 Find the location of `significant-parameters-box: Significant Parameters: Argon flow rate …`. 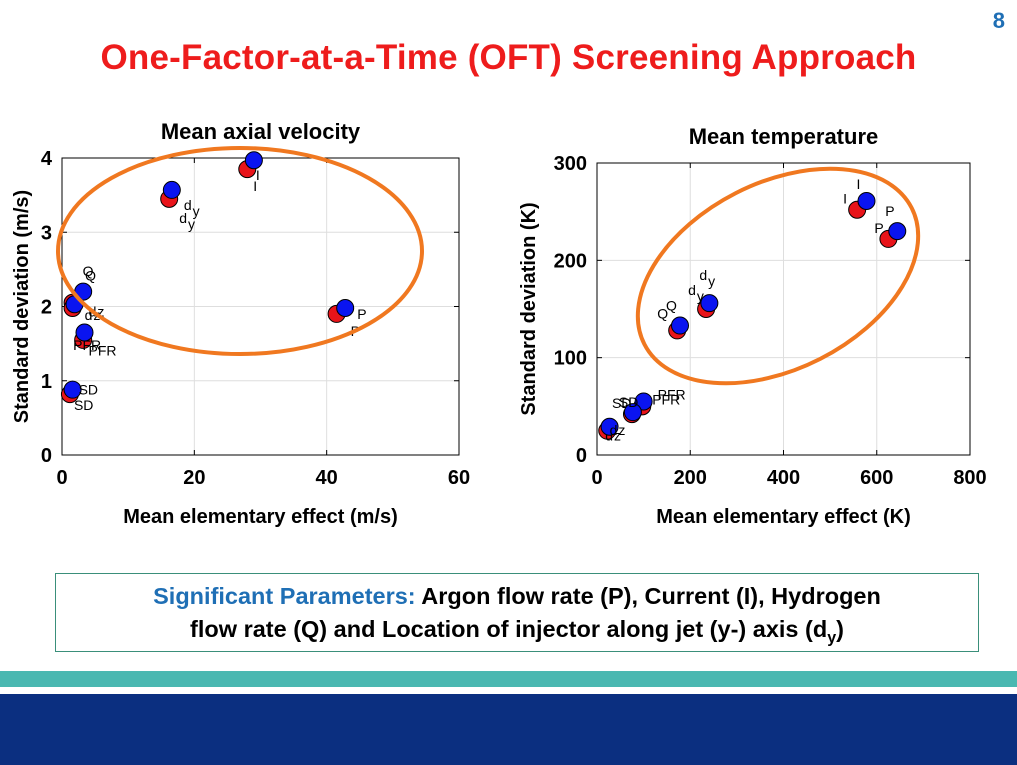

significant-parameters-box: Significant Parameters: Argon flow rate … is located at coordinates (517, 612).